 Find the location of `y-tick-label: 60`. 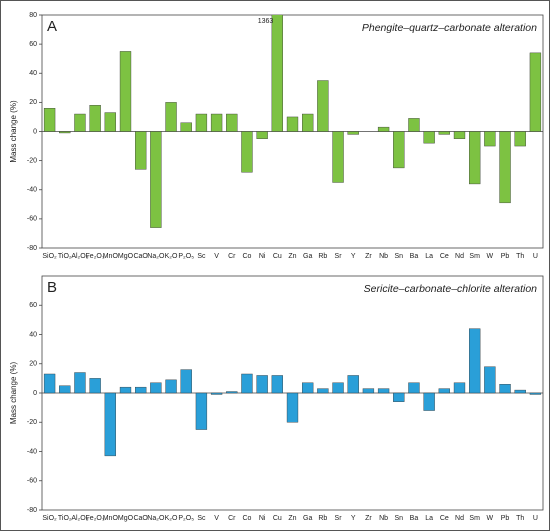

y-tick-label: 60 is located at coordinates (33, 305).